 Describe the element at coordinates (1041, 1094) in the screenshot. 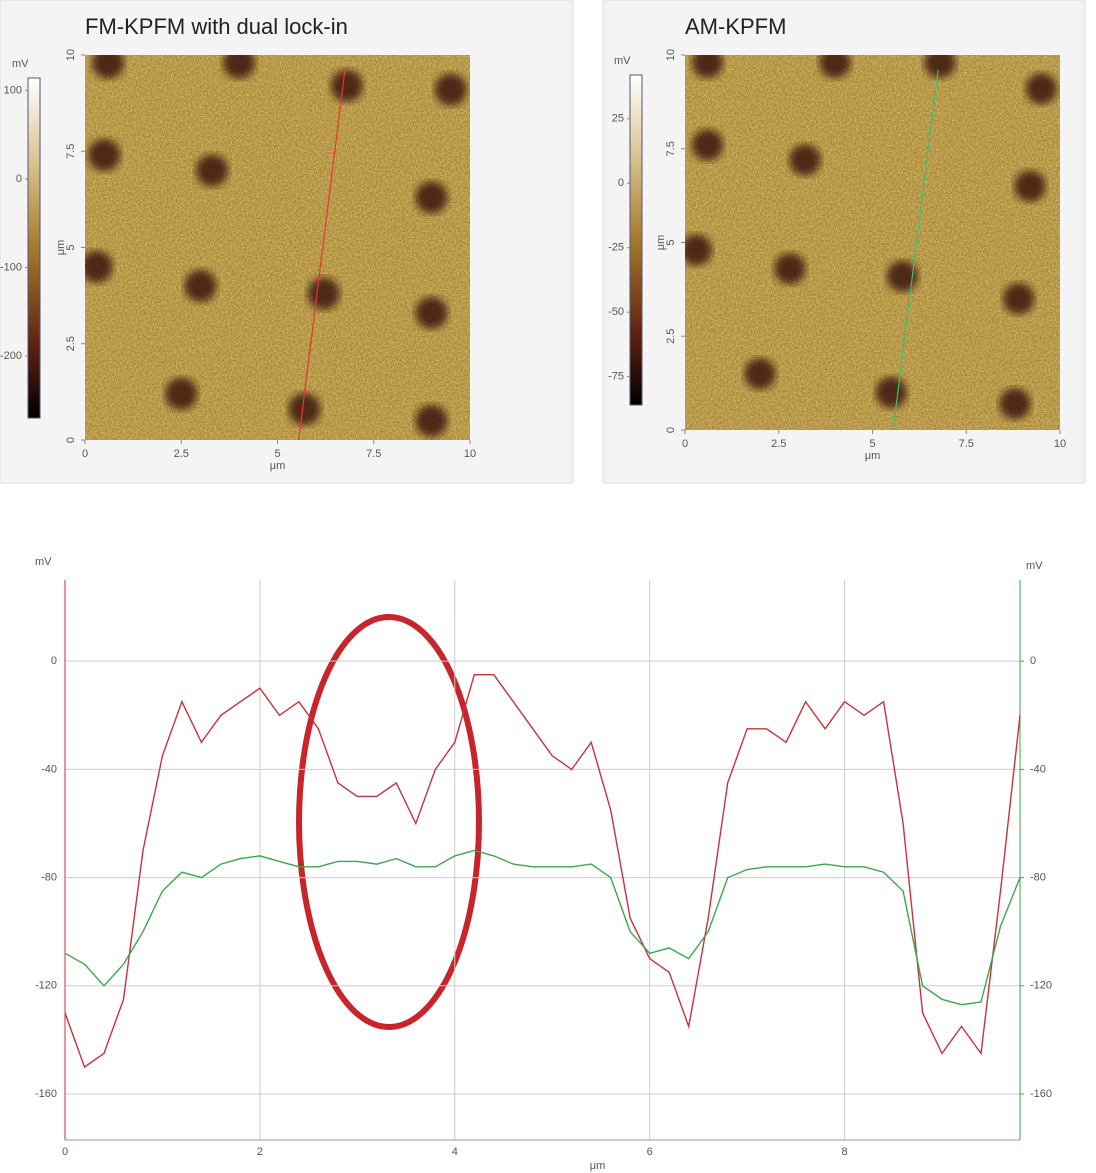

I see `y2-tick-label: -160` at that location.